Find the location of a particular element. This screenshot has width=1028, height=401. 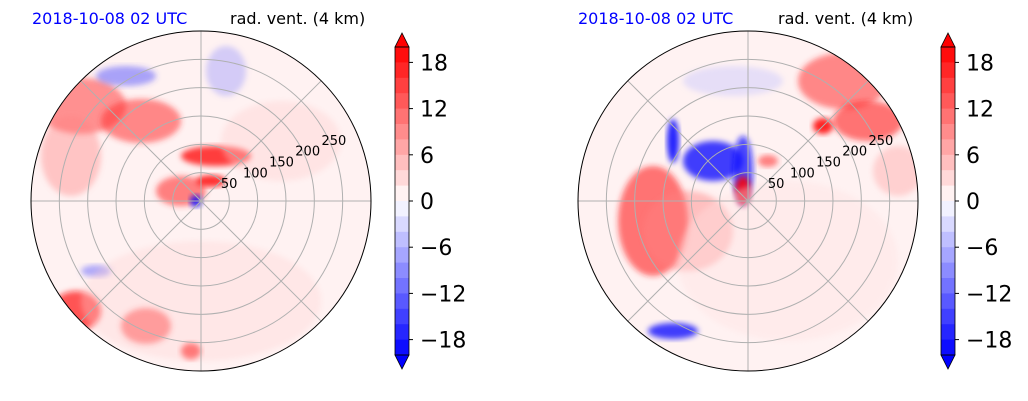

radial-tick-label: 250 is located at coordinates (333, 141).